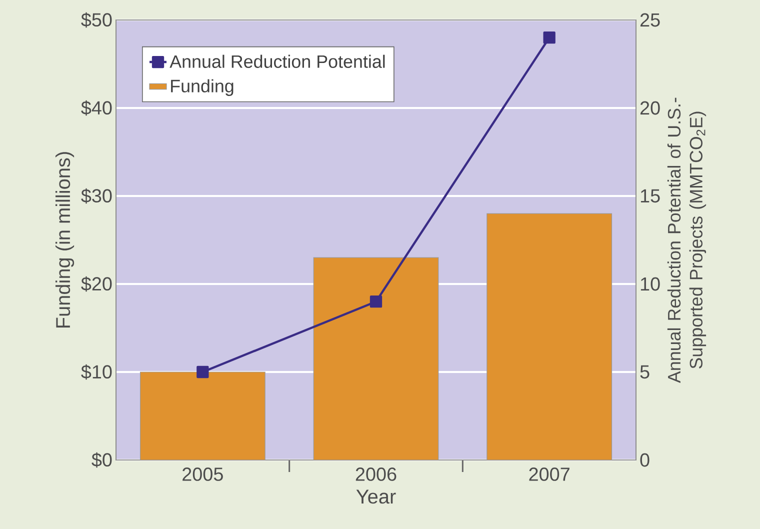 This screenshot has width=760, height=529. What do you see at coordinates (96, 284) in the screenshot?
I see `y-tick-label: $20` at bounding box center [96, 284].